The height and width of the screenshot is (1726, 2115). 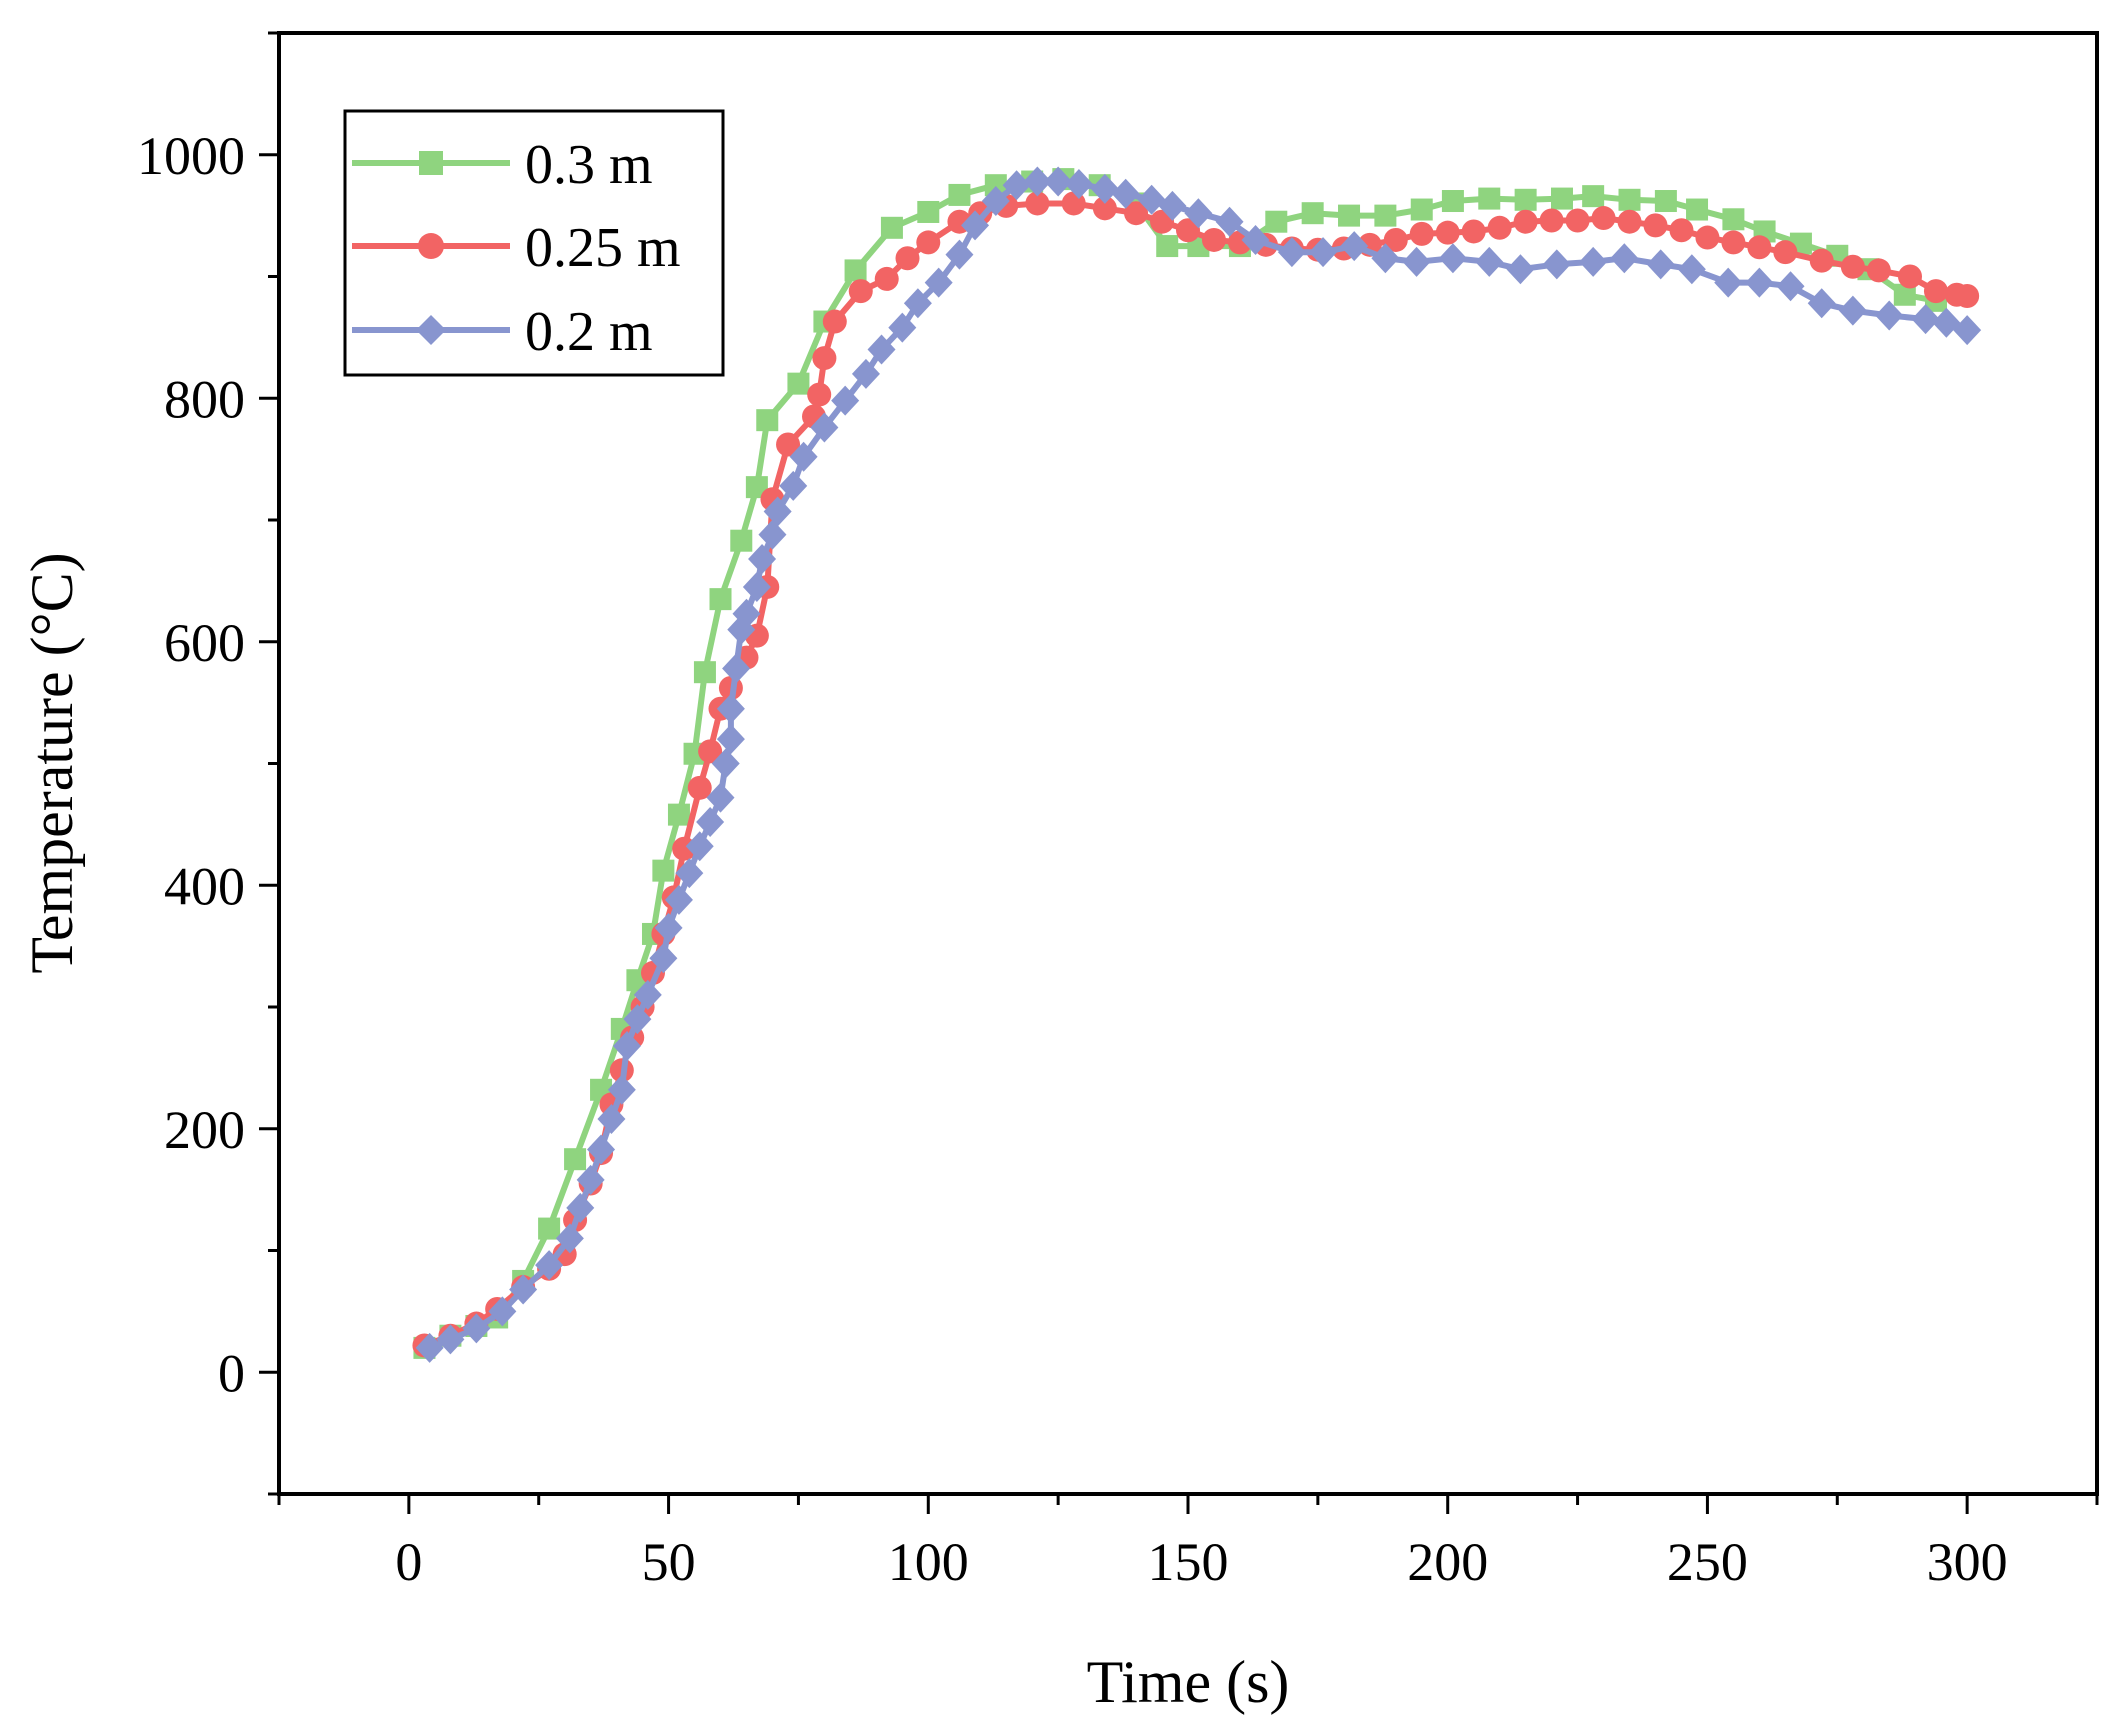 What do you see at coordinates (669, 1562) in the screenshot?
I see `x-tick-label: 50` at bounding box center [669, 1562].